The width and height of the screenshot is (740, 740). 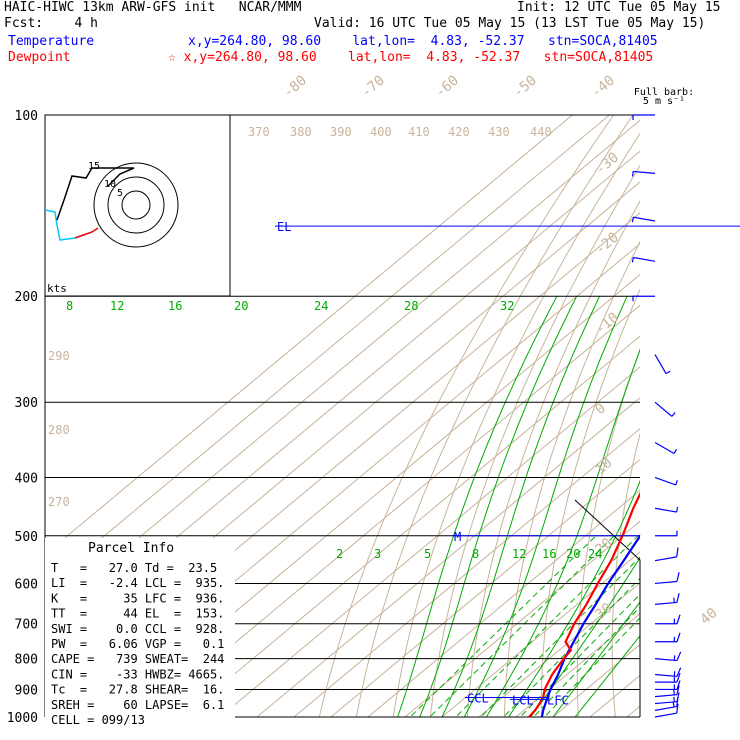 What do you see at coordinates (94, 166) in the screenshot?
I see `hodograph-ring-label: 15` at bounding box center [94, 166].